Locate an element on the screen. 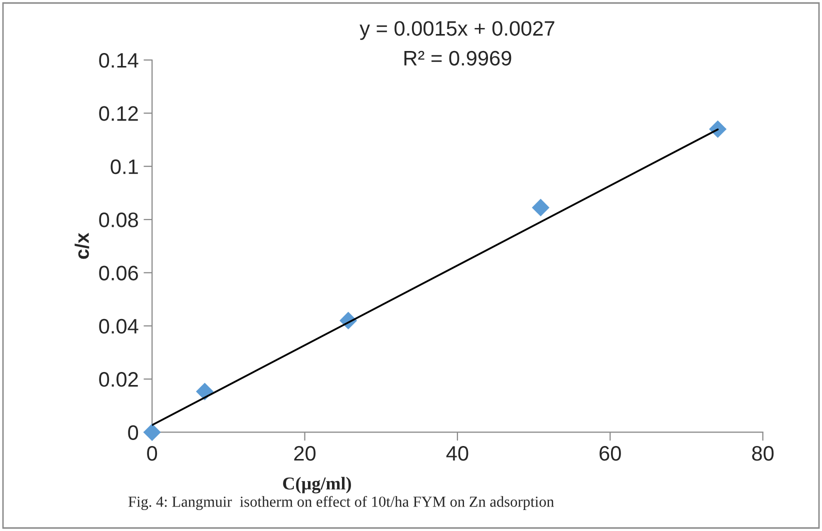  annotation: R² = 0.9969 is located at coordinates (458, 58).